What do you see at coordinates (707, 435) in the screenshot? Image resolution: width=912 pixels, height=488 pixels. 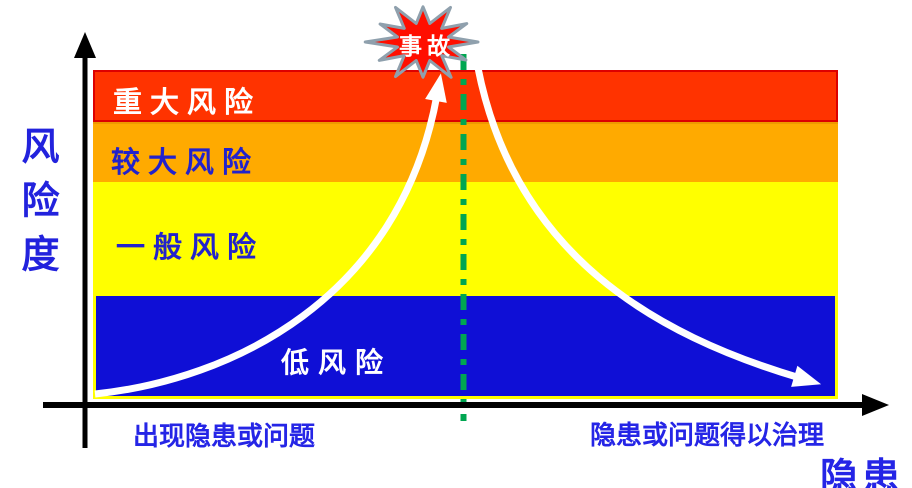 I see `caption-hazard-treated: 隐患或问题得以治理` at bounding box center [707, 435].